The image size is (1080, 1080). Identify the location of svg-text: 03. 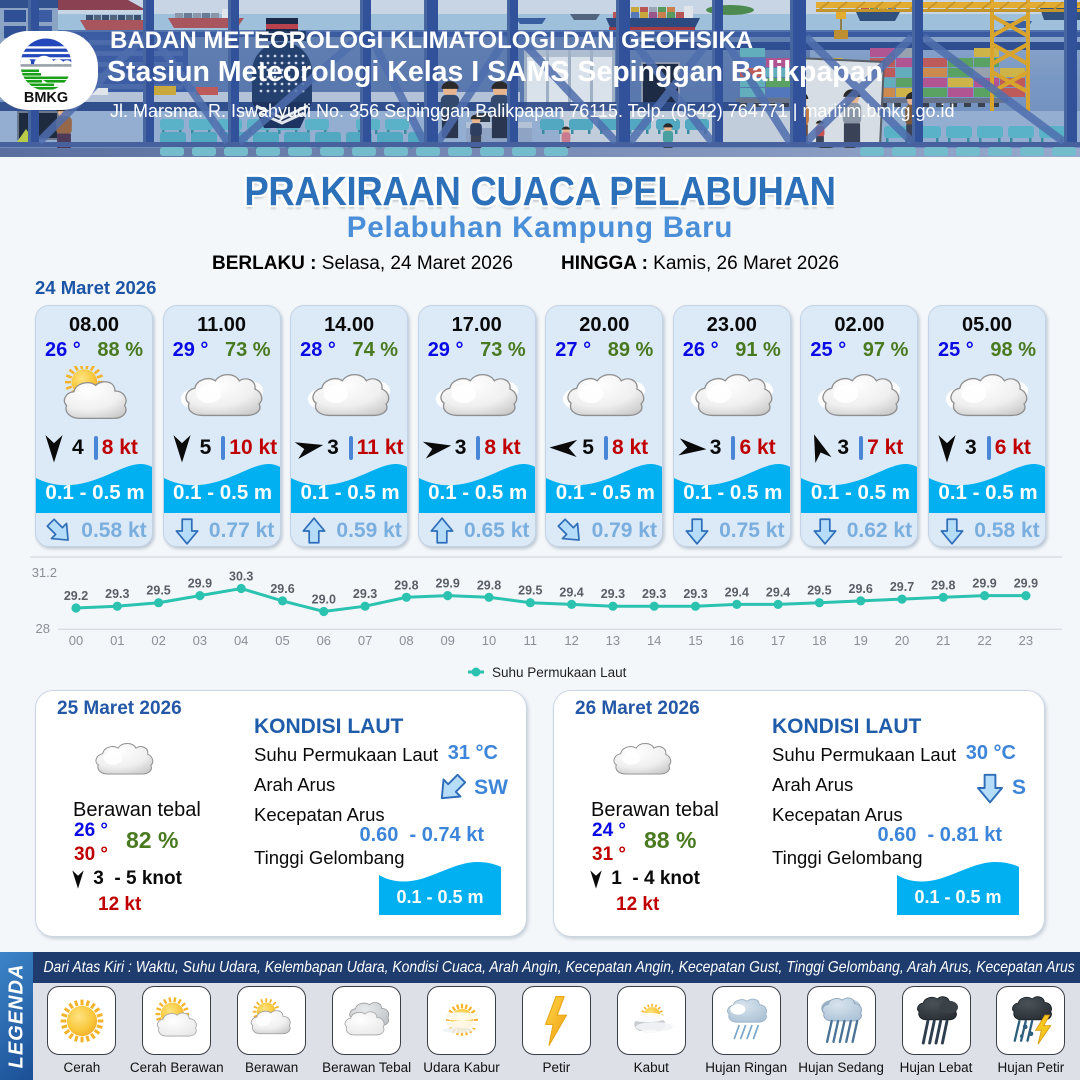
(200, 640).